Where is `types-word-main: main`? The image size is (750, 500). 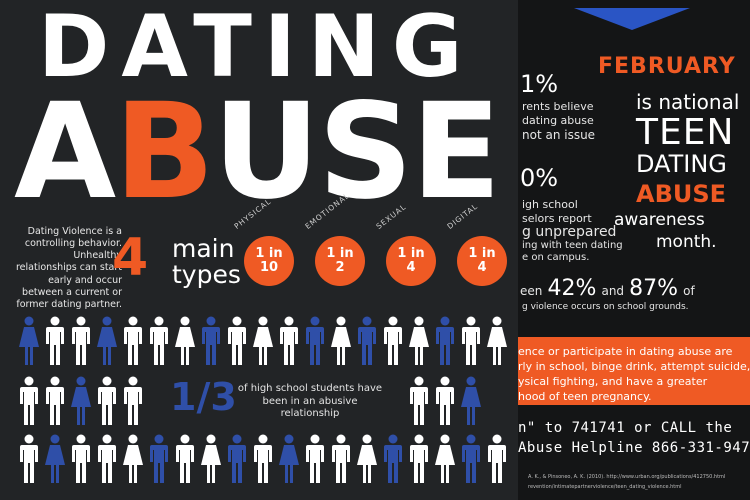 types-word-main: main is located at coordinates (203, 248).